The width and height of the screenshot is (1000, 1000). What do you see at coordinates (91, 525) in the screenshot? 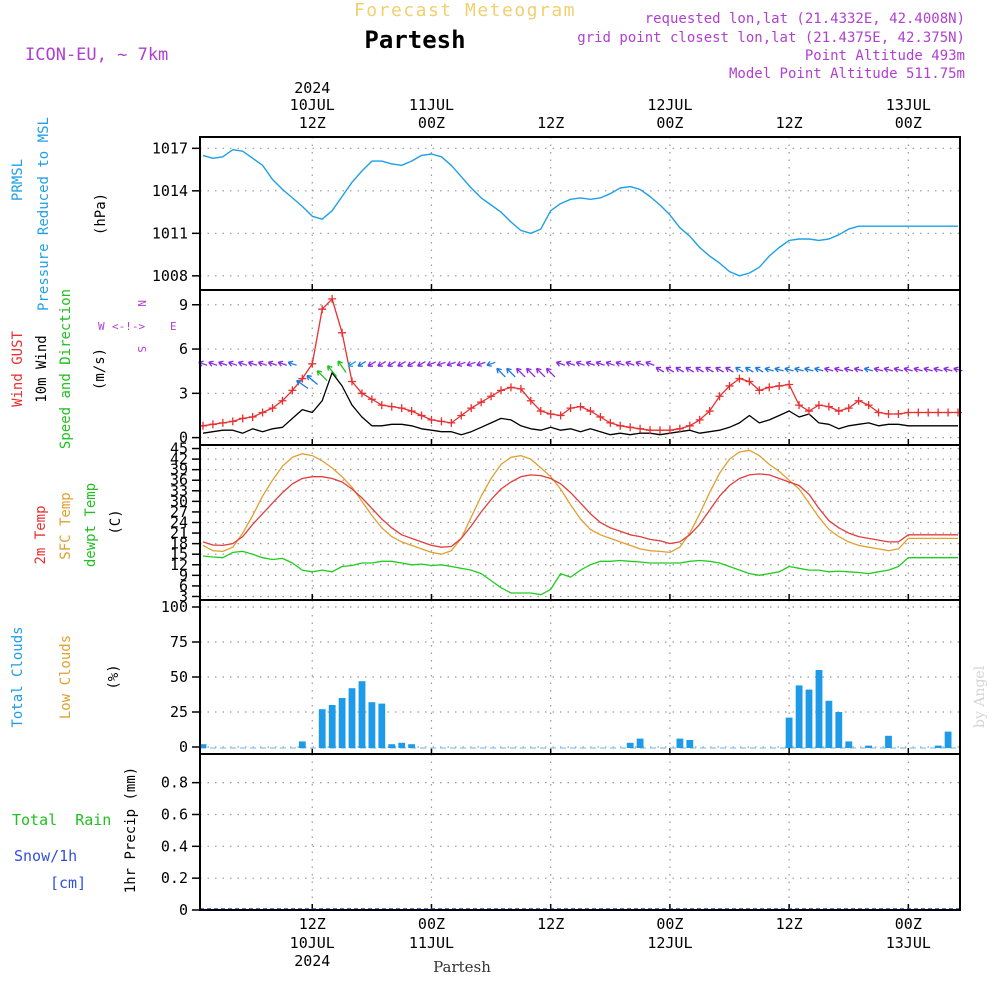
I see `dewpt-temp-label: dewpt Temp` at bounding box center [91, 525].